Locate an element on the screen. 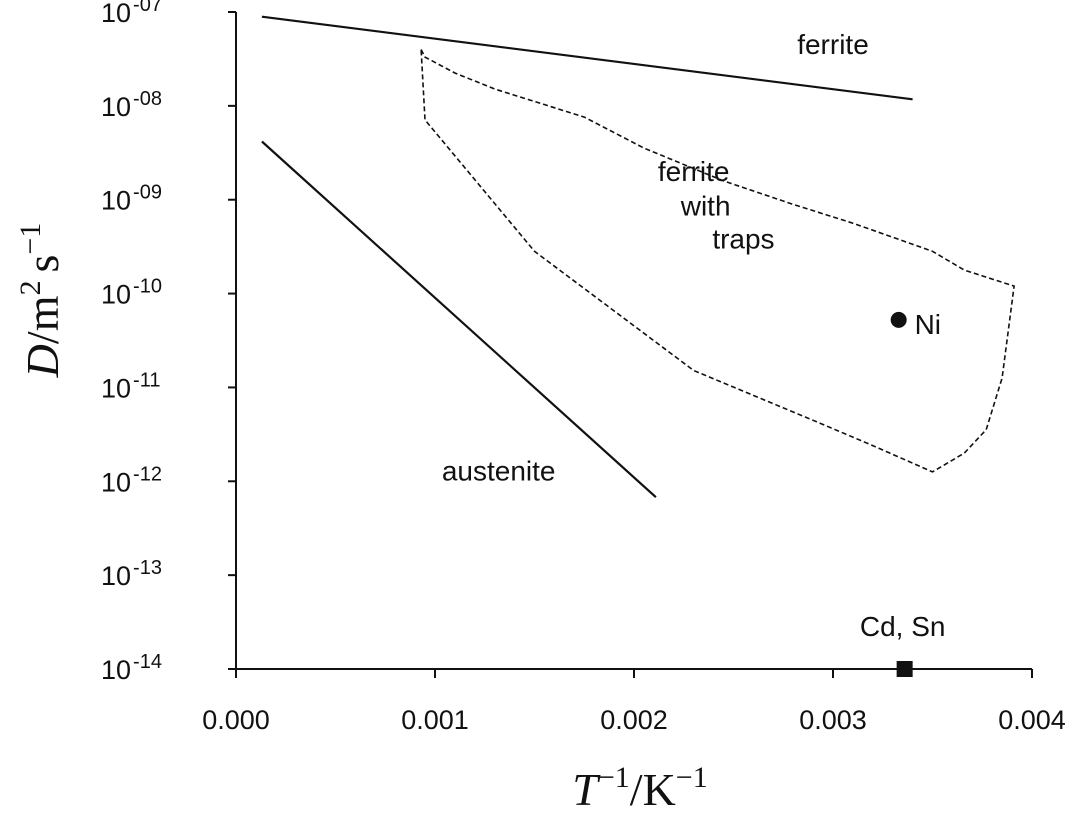 Image resolution: width=1080 pixels, height=839 pixels. annotation-label: Cd, Sn is located at coordinates (903, 626).